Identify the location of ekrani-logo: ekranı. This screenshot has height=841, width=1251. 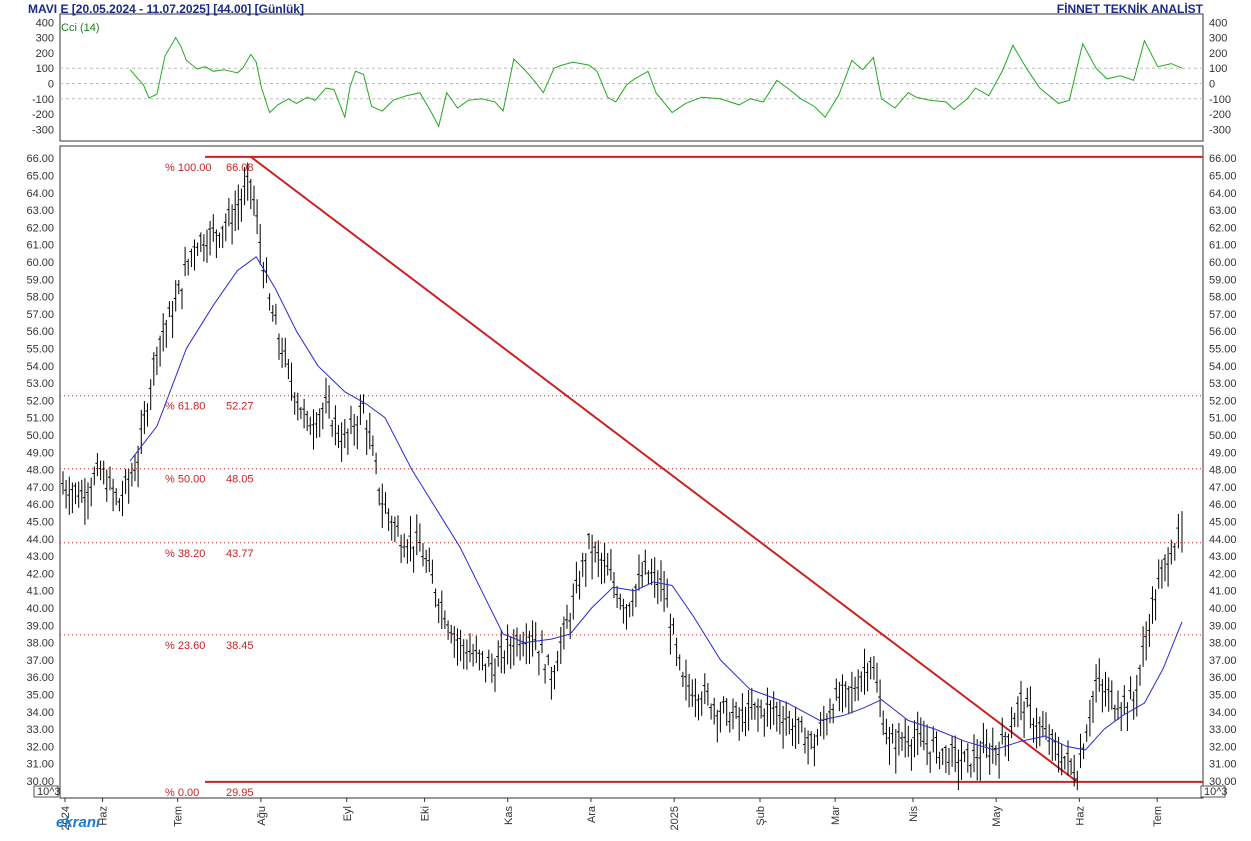
(78, 822).